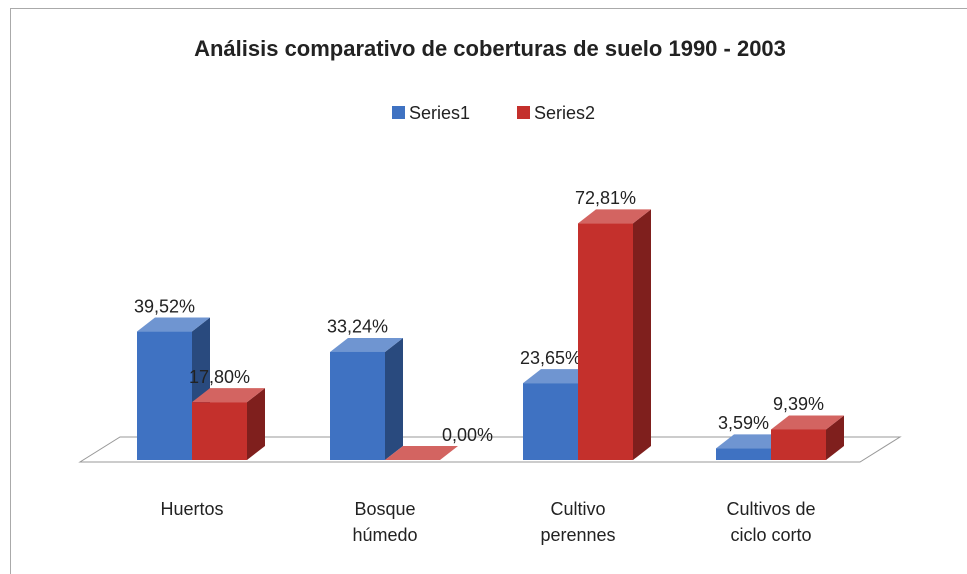  What do you see at coordinates (164, 306) in the screenshot?
I see `data-label: 39,52%` at bounding box center [164, 306].